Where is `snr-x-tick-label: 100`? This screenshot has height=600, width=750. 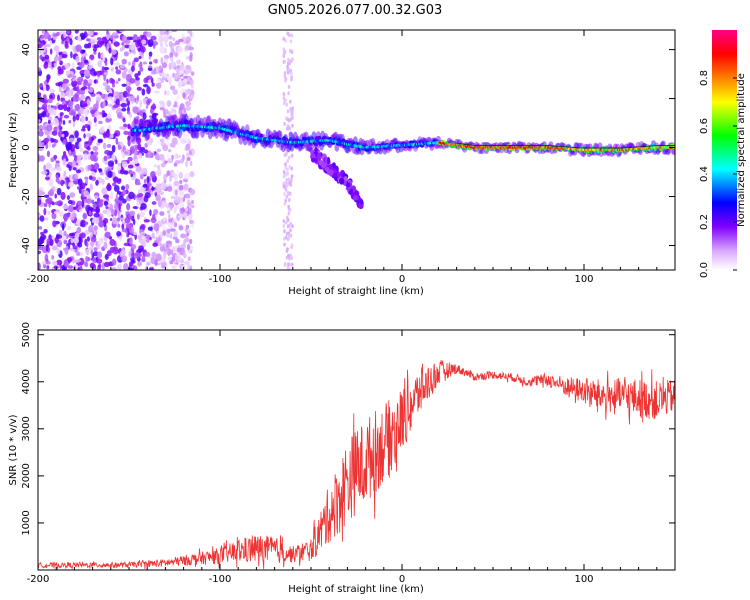
snr-x-tick-label: 100 is located at coordinates (583, 579).